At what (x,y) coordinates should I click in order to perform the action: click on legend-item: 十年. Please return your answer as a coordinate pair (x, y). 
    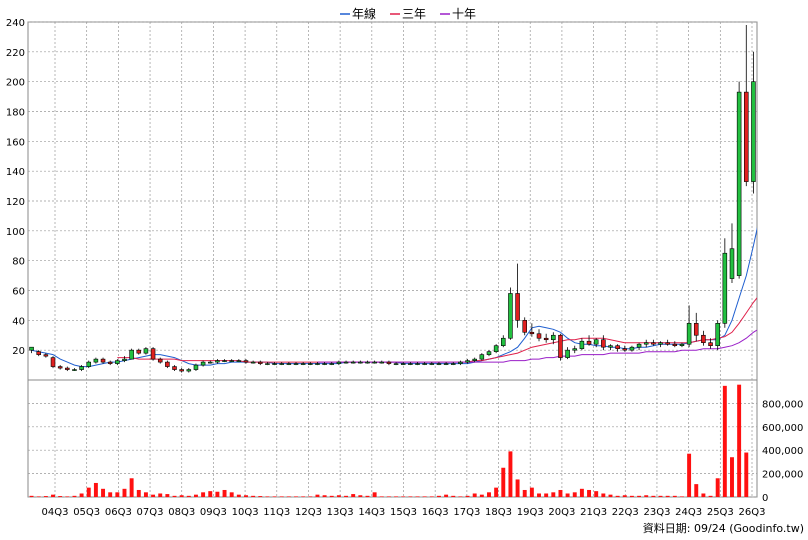
    Looking at the image, I should click on (458, 14).